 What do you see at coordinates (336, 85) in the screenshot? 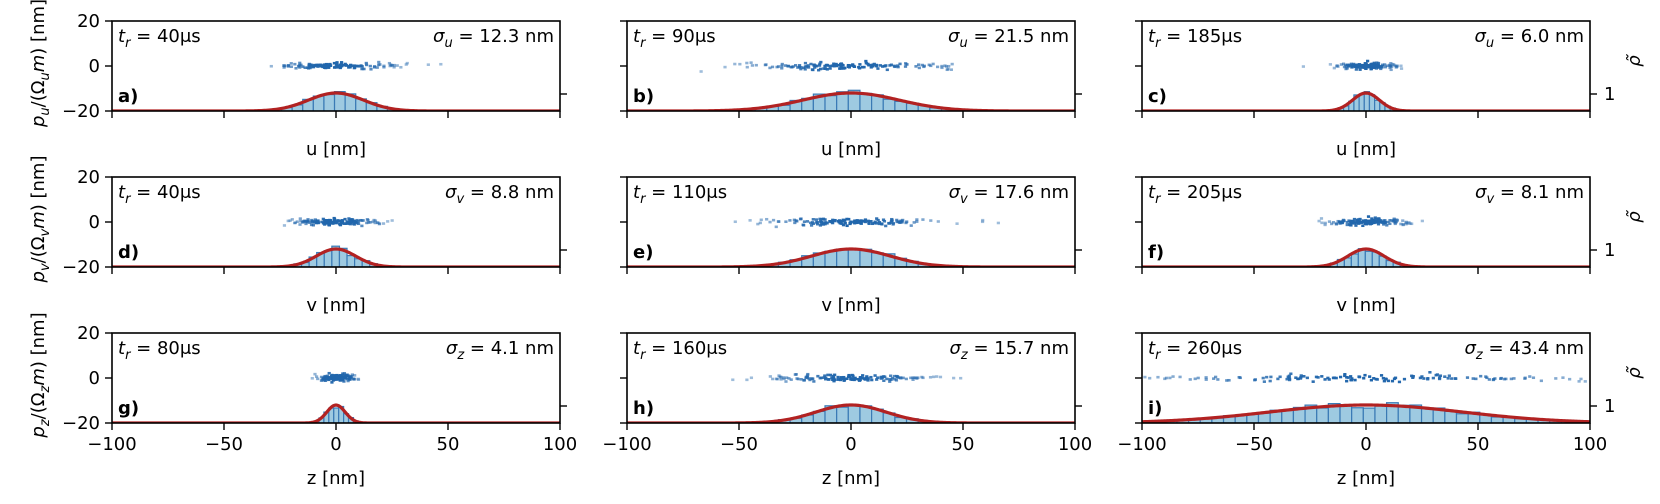
I see `plot-area` at bounding box center [336, 85].